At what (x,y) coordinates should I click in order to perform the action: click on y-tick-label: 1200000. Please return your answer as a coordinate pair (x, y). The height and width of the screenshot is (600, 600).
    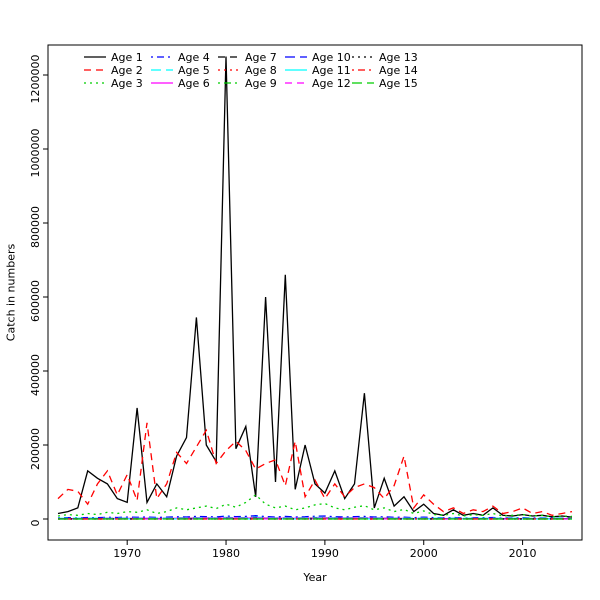
    Looking at the image, I should click on (35, 79).